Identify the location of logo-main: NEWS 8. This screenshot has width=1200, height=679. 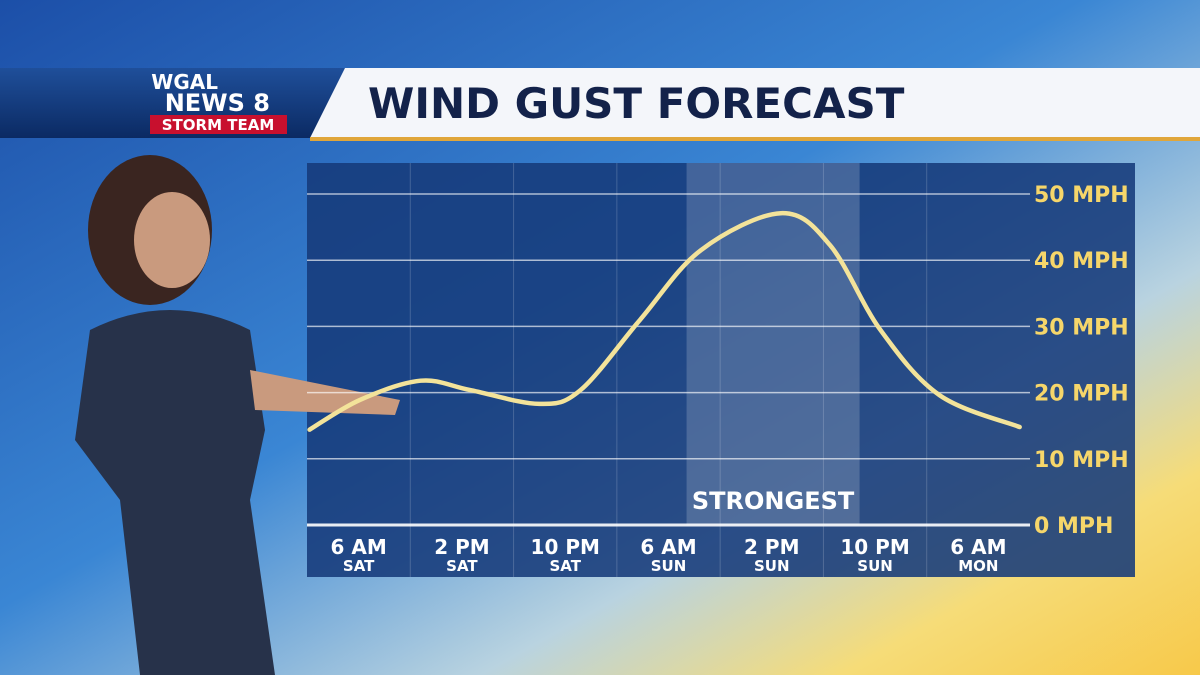
(217, 103).